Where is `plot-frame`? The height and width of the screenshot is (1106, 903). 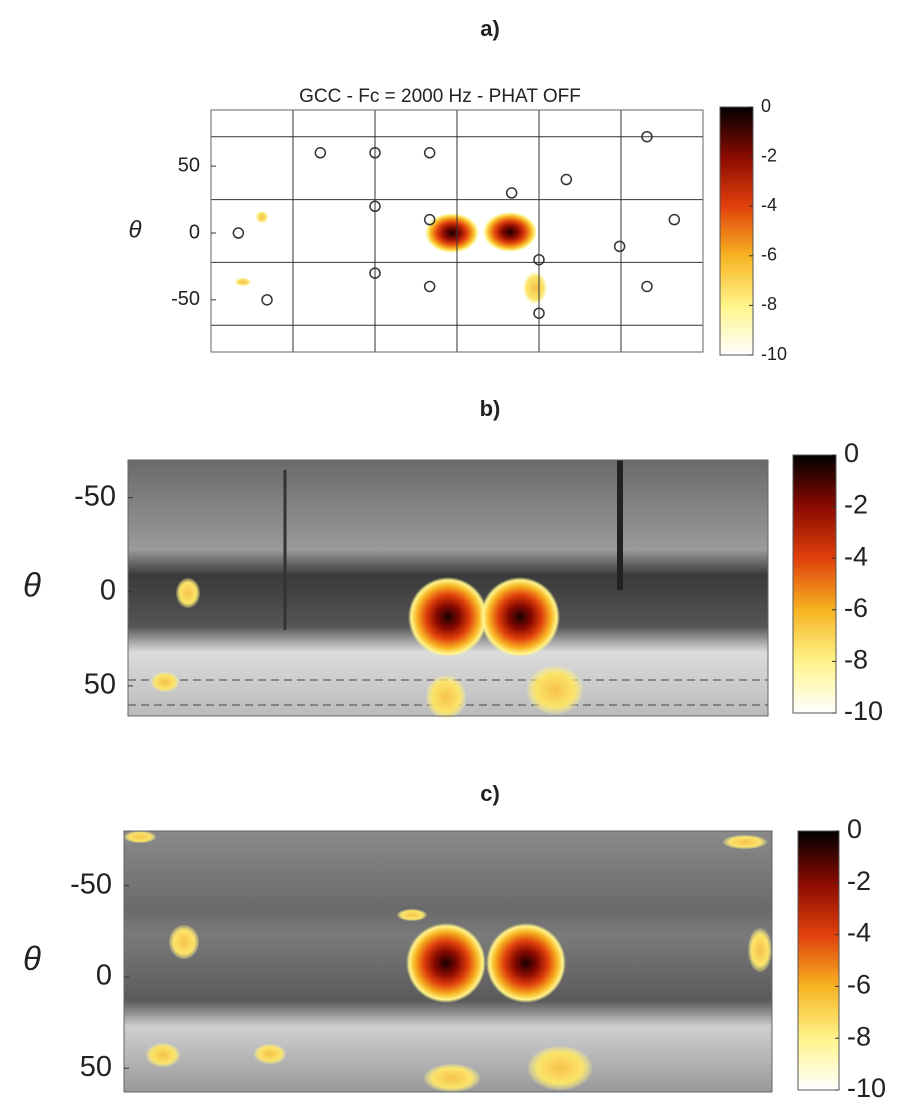 plot-frame is located at coordinates (457, 231).